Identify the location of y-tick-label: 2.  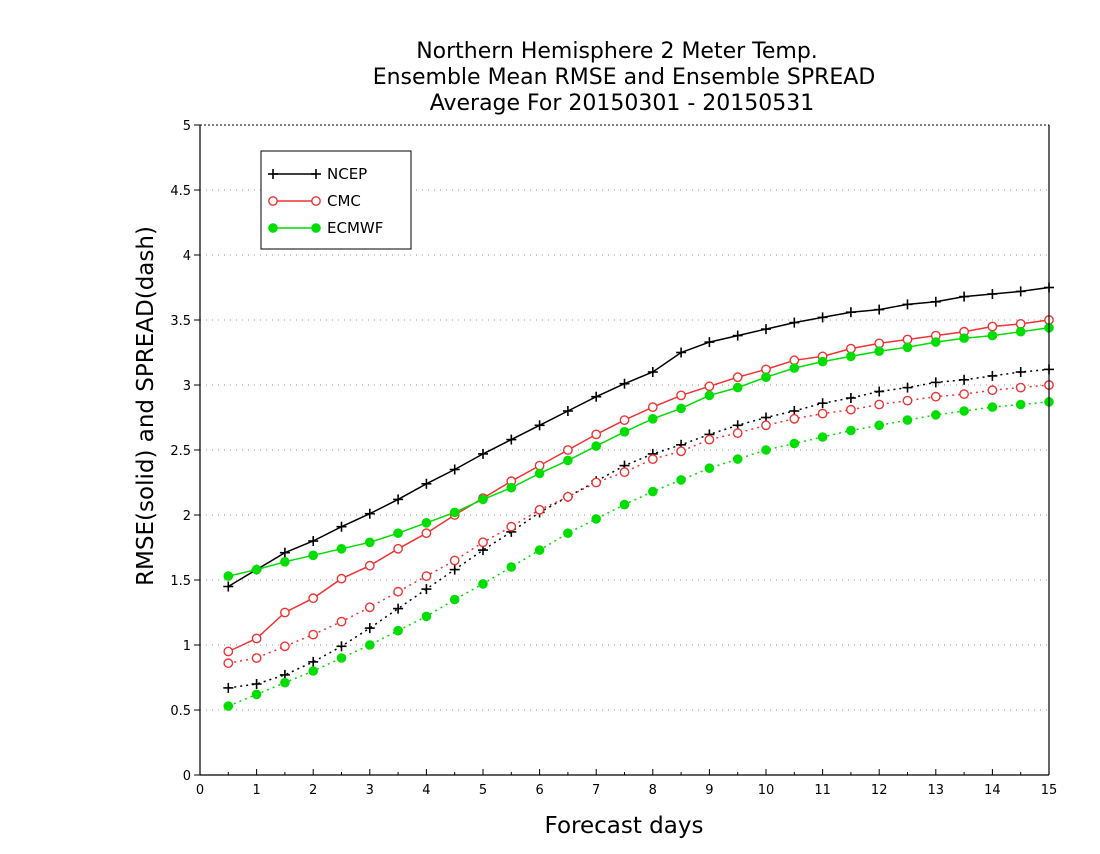
(187, 516).